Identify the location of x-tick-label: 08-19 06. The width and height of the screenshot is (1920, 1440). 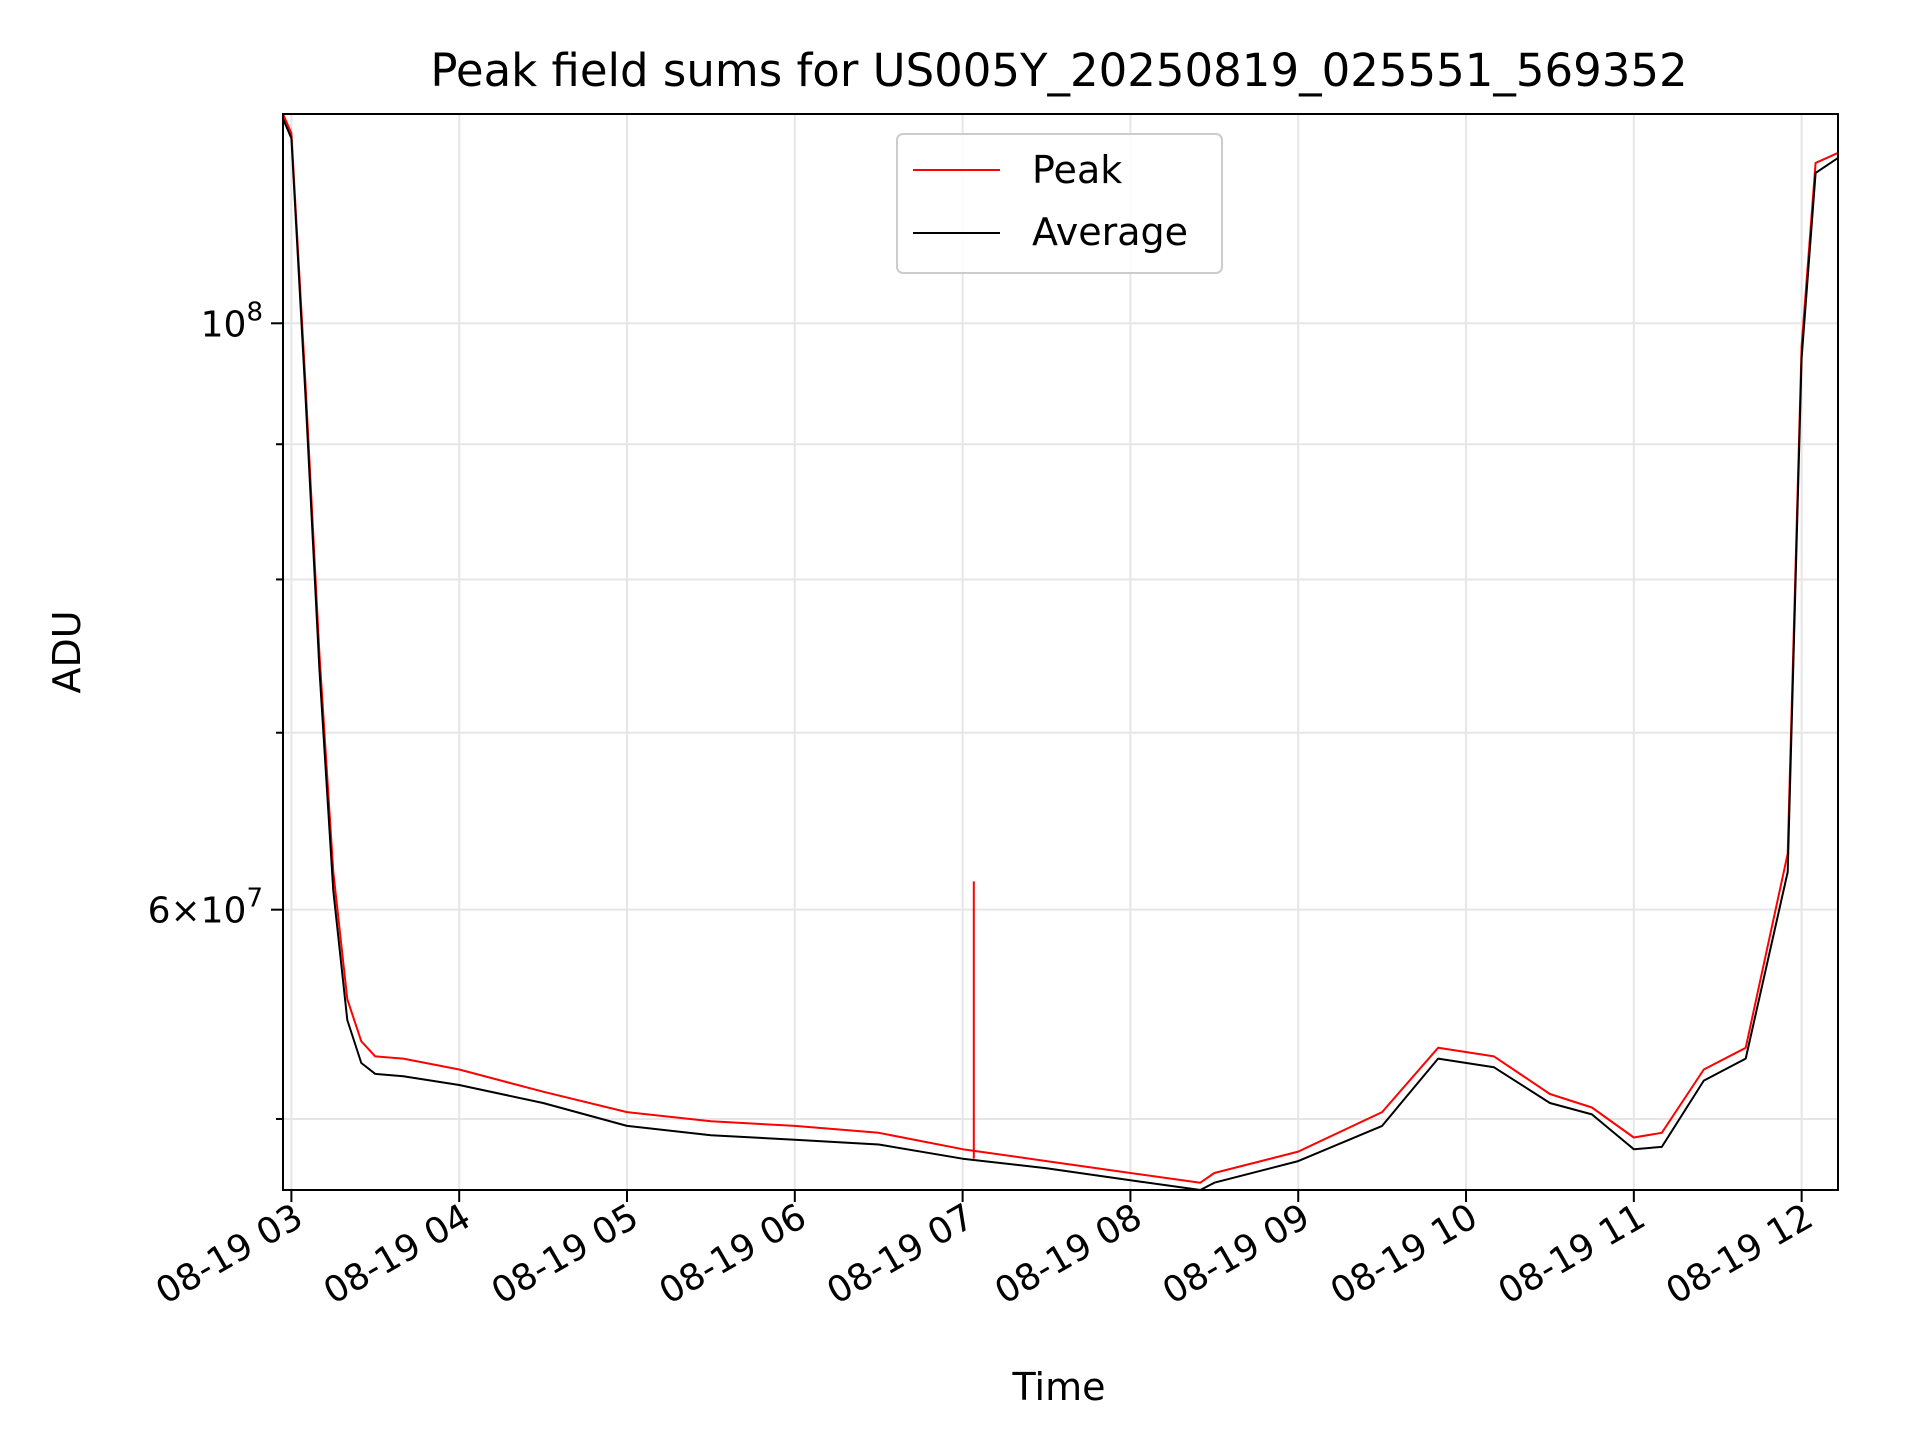
(733, 1254).